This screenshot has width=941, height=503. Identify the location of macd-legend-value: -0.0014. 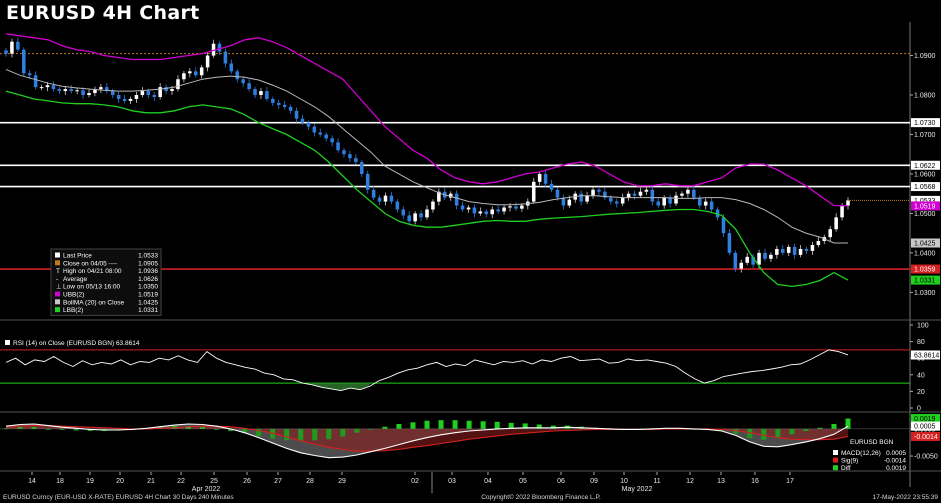
(895, 461).